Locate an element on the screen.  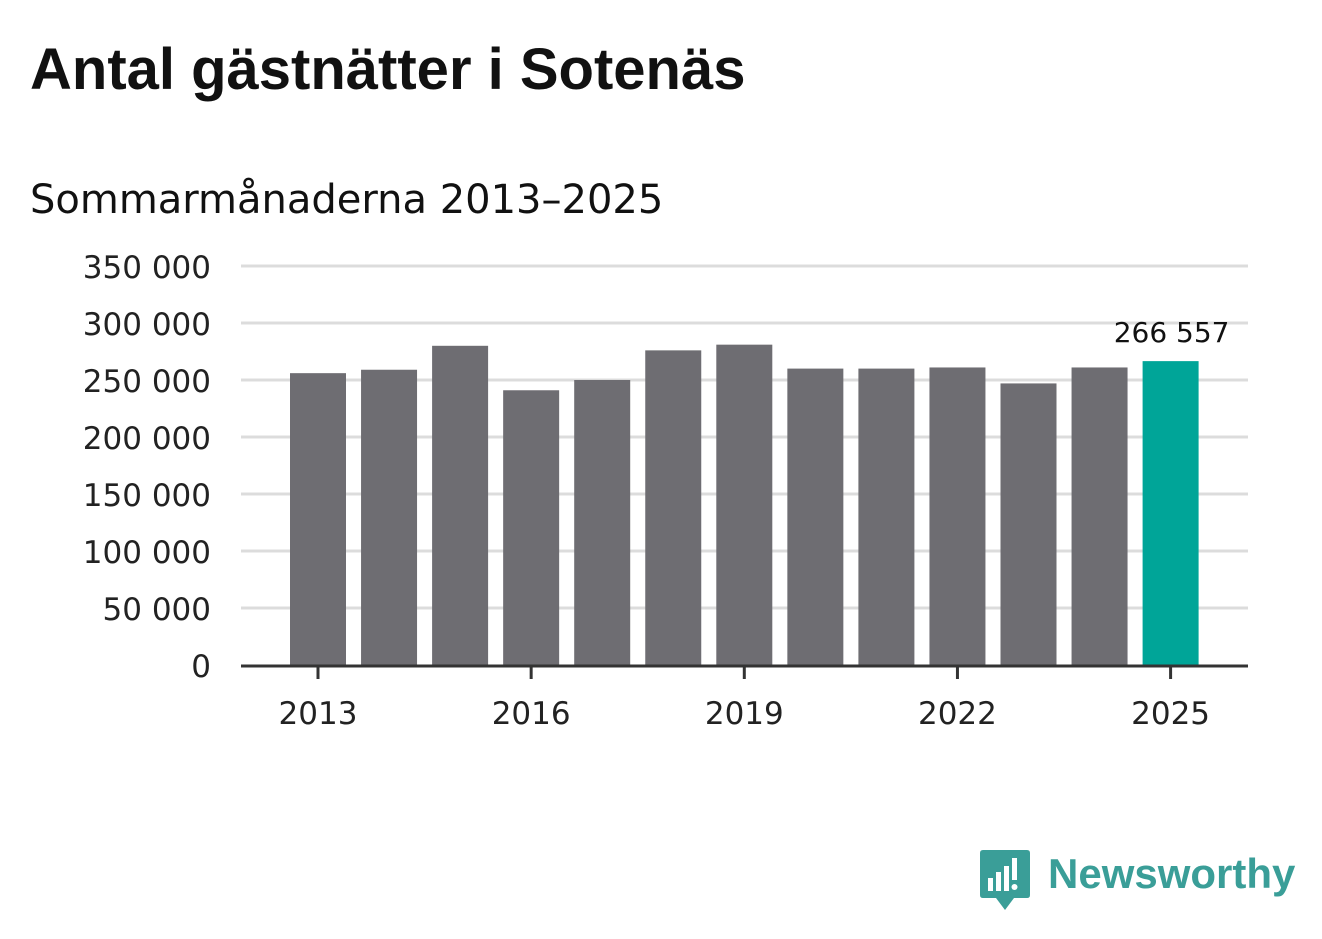
y-tick-label: 150 000 is located at coordinates (147, 496).